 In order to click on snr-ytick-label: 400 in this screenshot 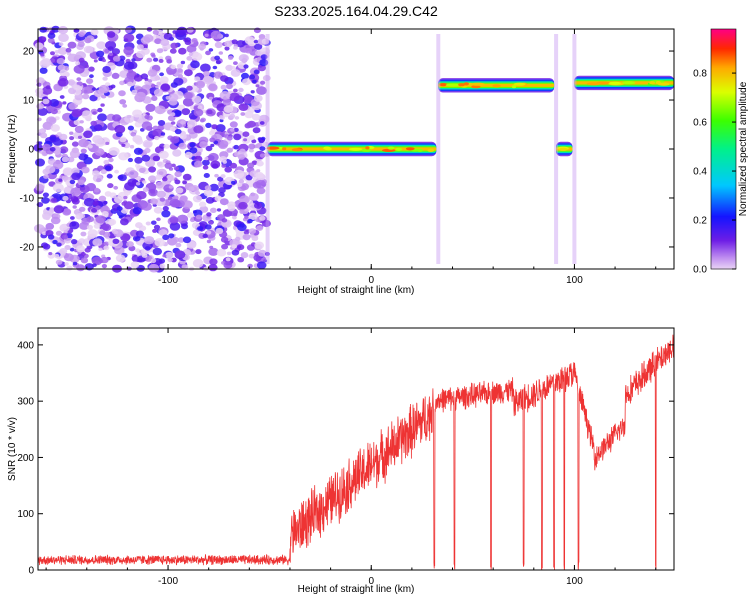, I will do `click(25, 345)`.